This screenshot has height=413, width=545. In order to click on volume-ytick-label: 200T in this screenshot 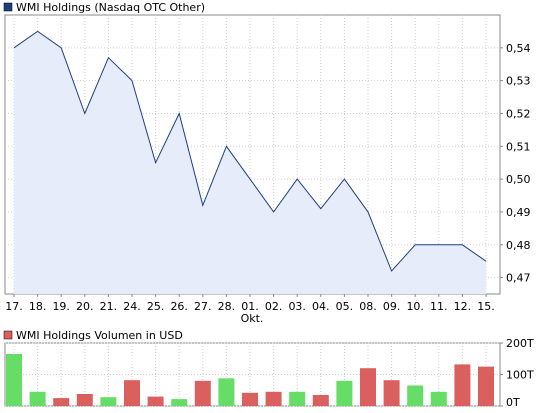, I will do `click(520, 343)`.